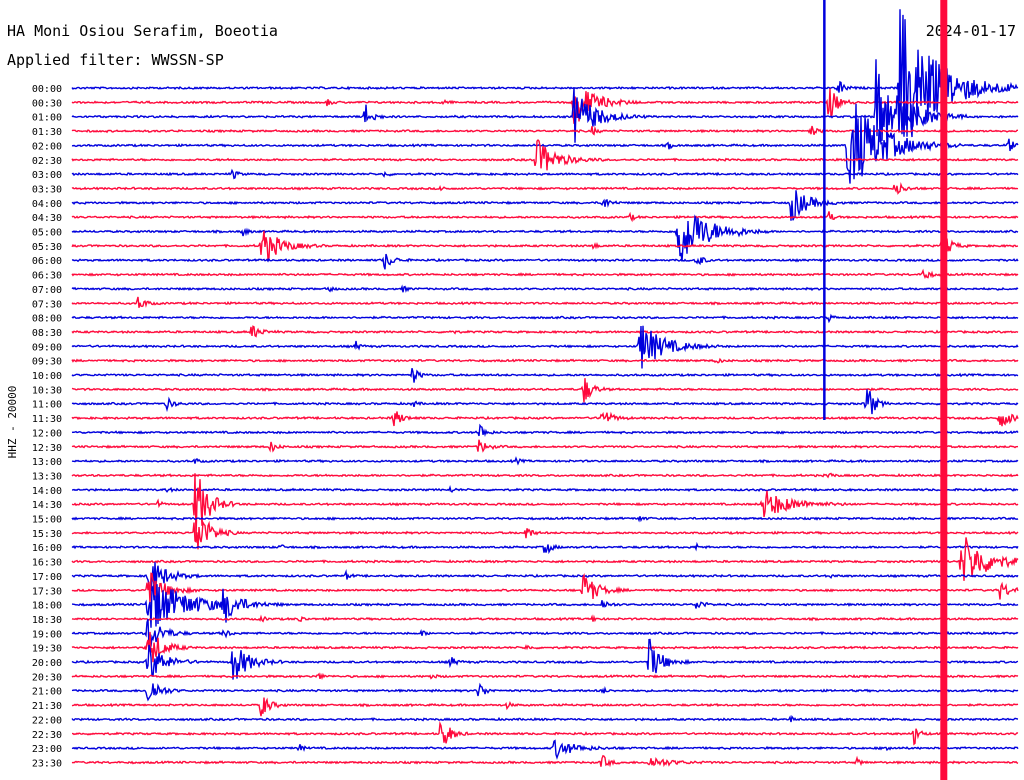 The height and width of the screenshot is (780, 1024). Describe the element at coordinates (47, 534) in the screenshot. I see `tick-label: 15:30` at that location.